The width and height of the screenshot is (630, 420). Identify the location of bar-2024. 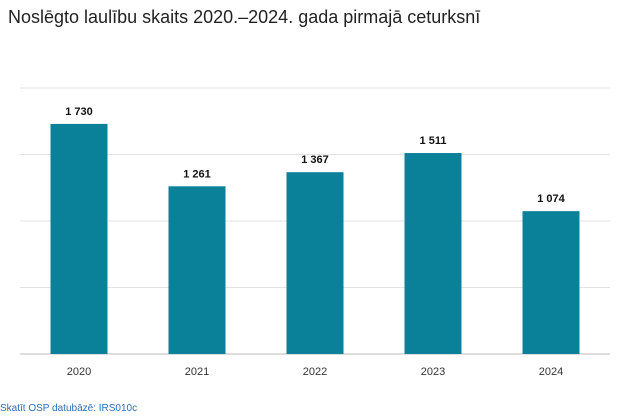
(551, 282).